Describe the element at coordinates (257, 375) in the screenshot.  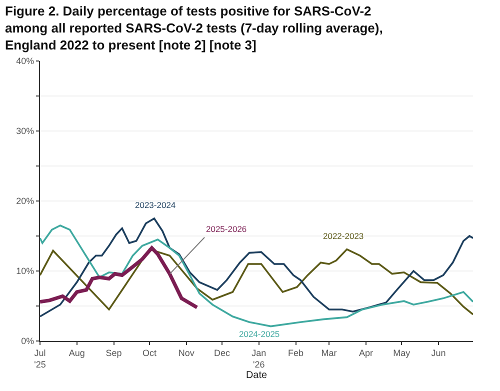
I see `x-axis-title: Date` at that location.